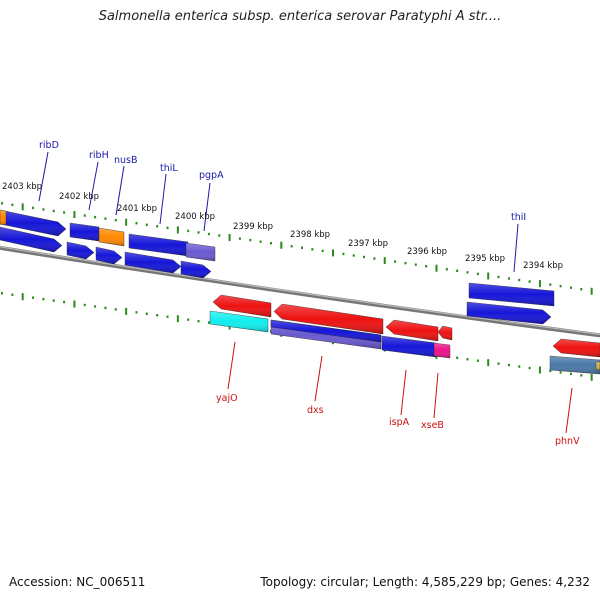 This screenshot has width=600, height=600. Describe the element at coordinates (126, 160) in the screenshot. I see `gene-label-nusB: nusB` at that location.